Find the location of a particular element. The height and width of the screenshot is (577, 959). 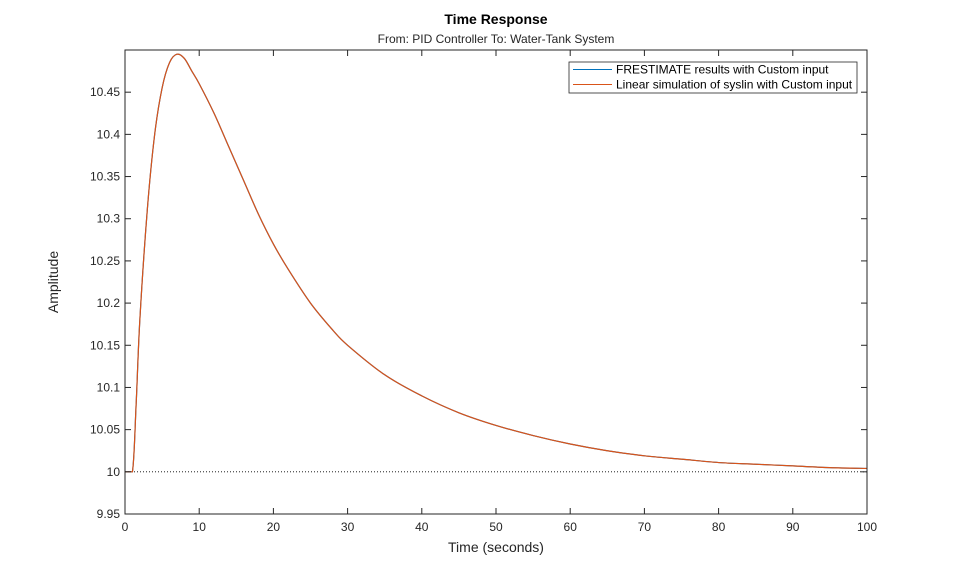

x-axis-label: Time (seconds) is located at coordinates (496, 547).